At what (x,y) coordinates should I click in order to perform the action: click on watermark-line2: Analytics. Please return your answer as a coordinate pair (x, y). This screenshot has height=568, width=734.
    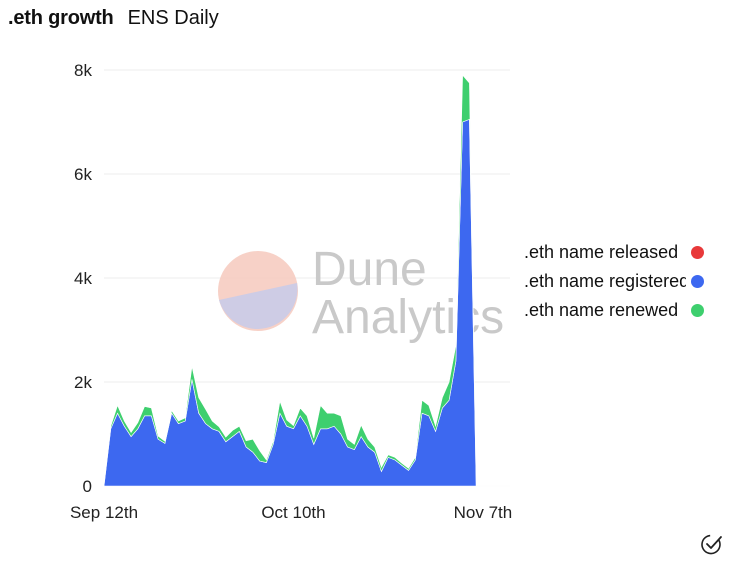
    Looking at the image, I should click on (408, 317).